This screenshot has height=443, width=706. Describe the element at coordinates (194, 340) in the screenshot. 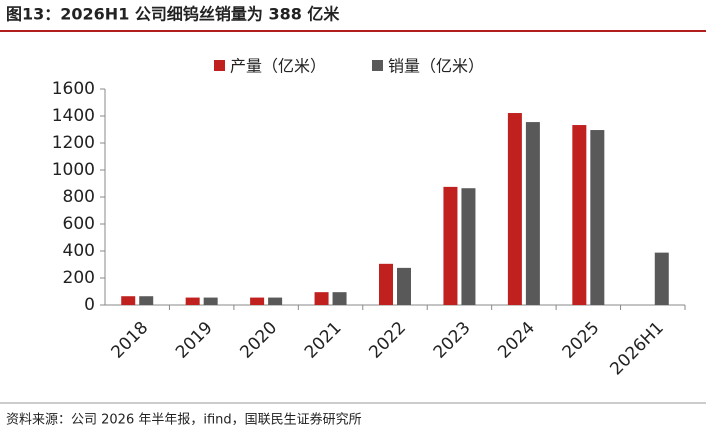

I see `x-tick-label: 2019` at that location.